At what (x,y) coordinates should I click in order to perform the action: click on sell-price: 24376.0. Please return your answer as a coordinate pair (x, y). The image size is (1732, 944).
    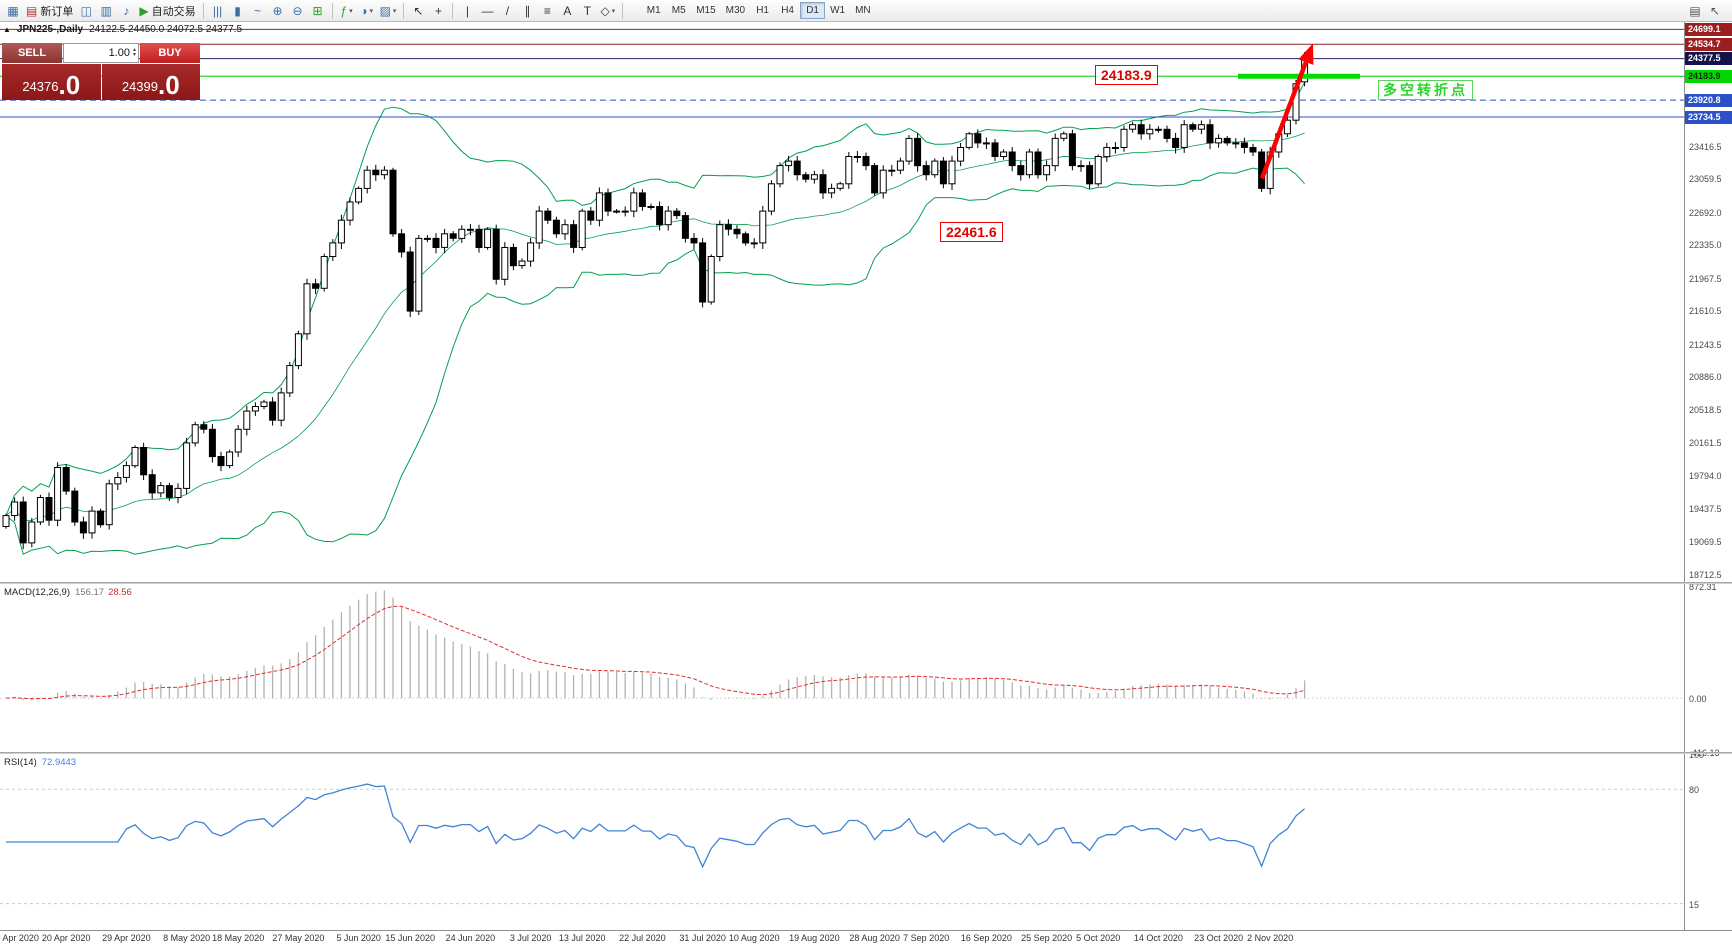
    Looking at the image, I should click on (51, 82).